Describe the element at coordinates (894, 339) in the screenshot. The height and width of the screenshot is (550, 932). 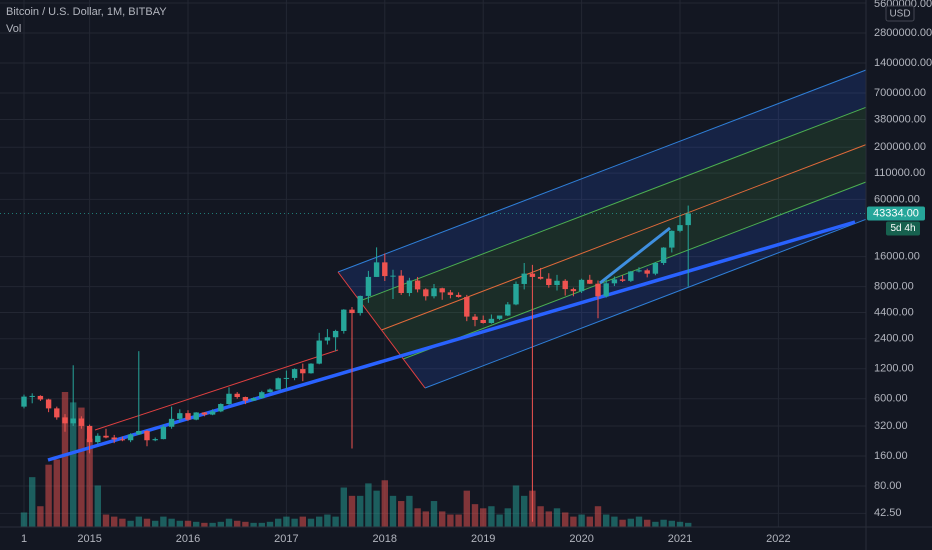
I see `y-tick-label: 2400.00` at that location.